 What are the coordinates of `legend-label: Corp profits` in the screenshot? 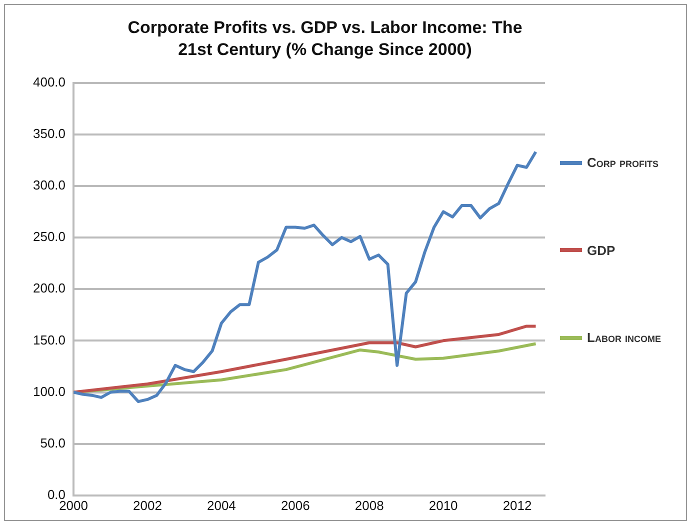 It's located at (623, 162).